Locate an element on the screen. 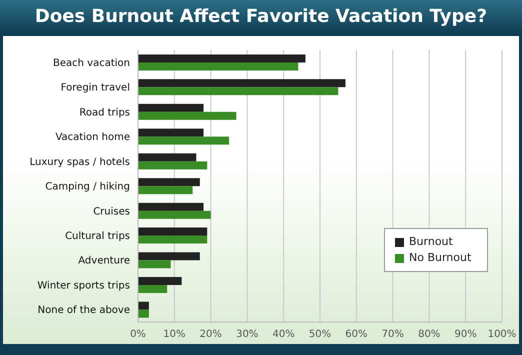 This screenshot has width=522, height=355. x-tick-label: 10% is located at coordinates (174, 334).